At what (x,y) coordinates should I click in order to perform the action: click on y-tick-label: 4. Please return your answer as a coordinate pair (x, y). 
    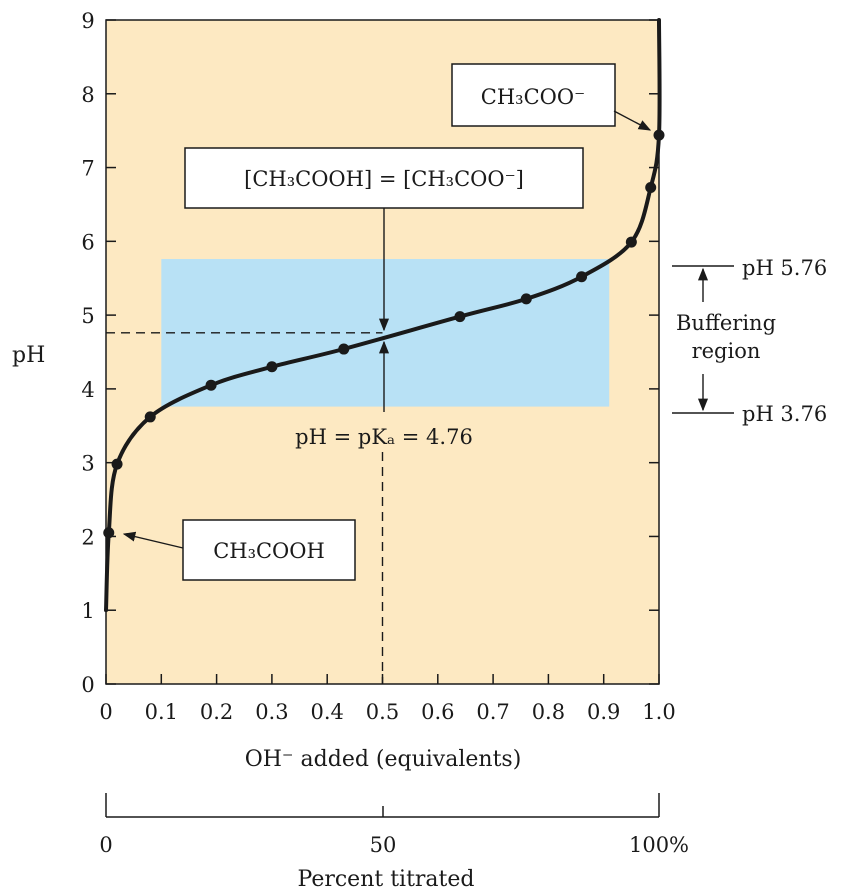
    Looking at the image, I should click on (87, 390).